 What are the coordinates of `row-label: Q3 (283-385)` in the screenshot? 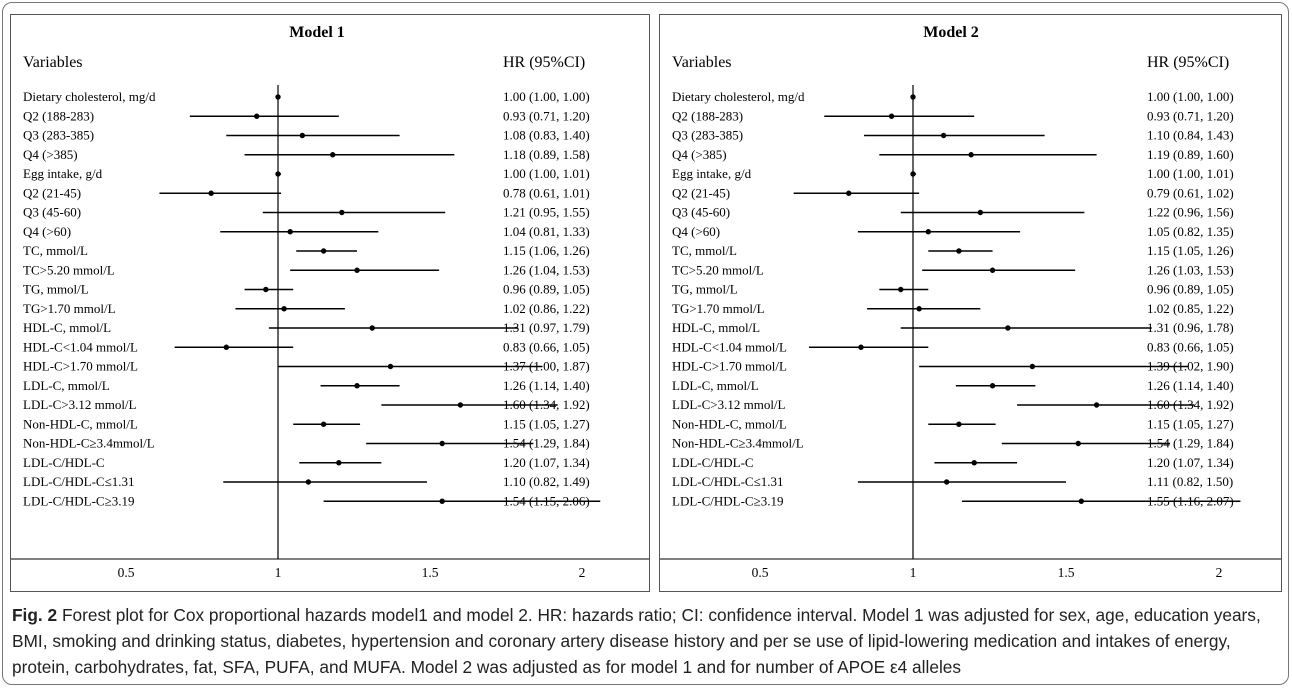 It's located at (58, 135).